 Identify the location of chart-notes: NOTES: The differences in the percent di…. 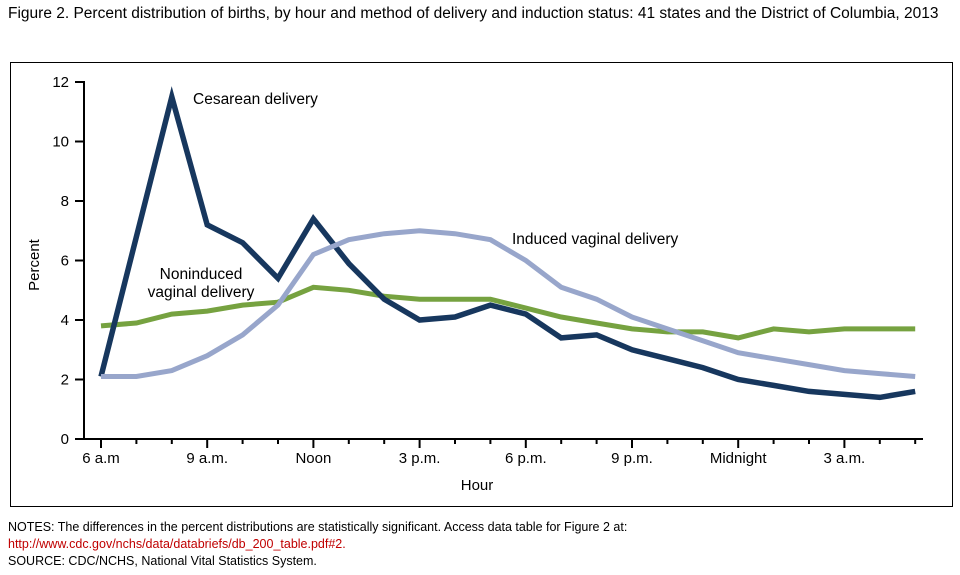
(478, 544).